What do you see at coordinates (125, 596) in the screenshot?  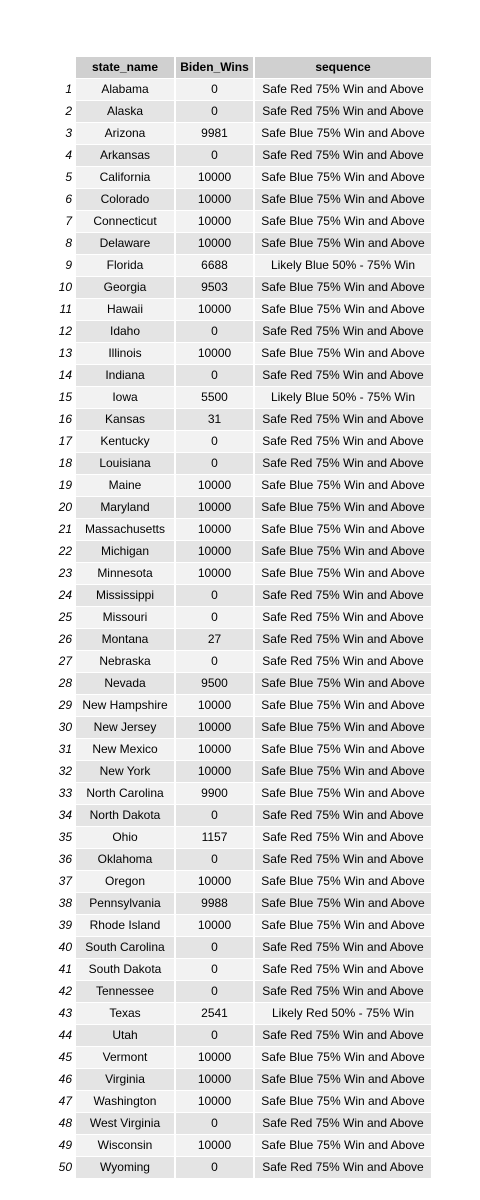 I see `state-name-cell: Mississippi` at bounding box center [125, 596].